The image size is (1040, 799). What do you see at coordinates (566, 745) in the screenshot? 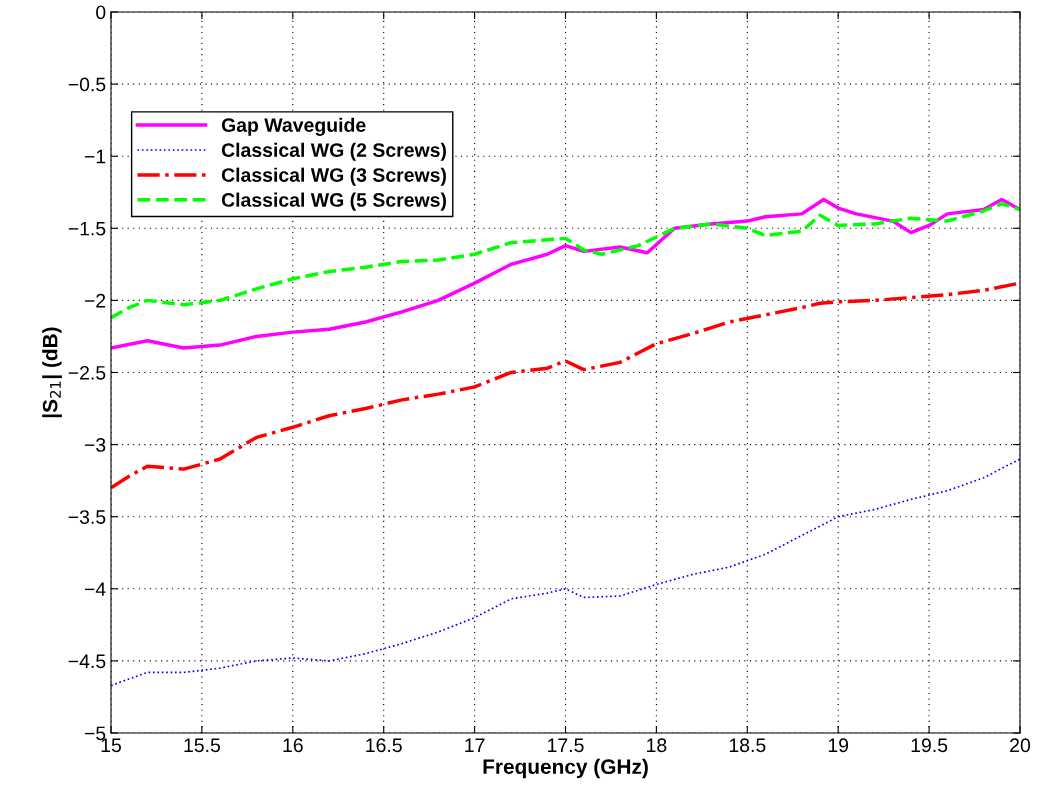
I see `x-tick-label: 17.5` at bounding box center [566, 745].